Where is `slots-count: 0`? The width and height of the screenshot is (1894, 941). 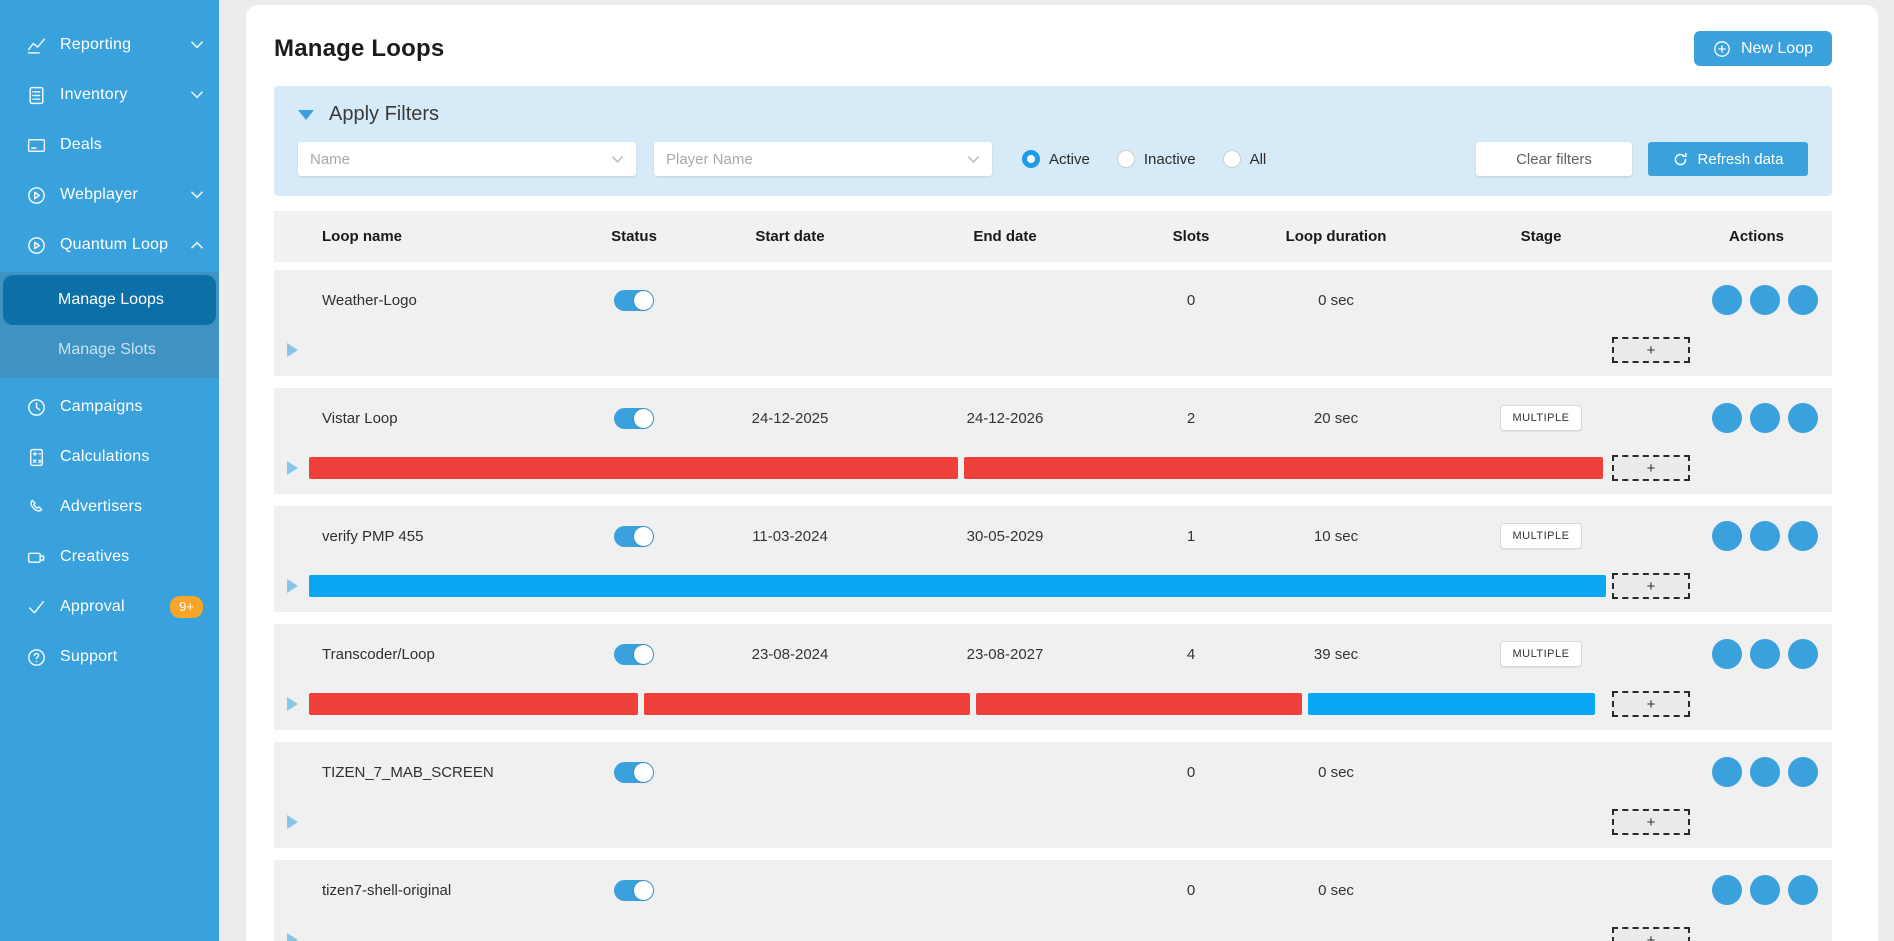 slots-count: 0 is located at coordinates (1191, 890).